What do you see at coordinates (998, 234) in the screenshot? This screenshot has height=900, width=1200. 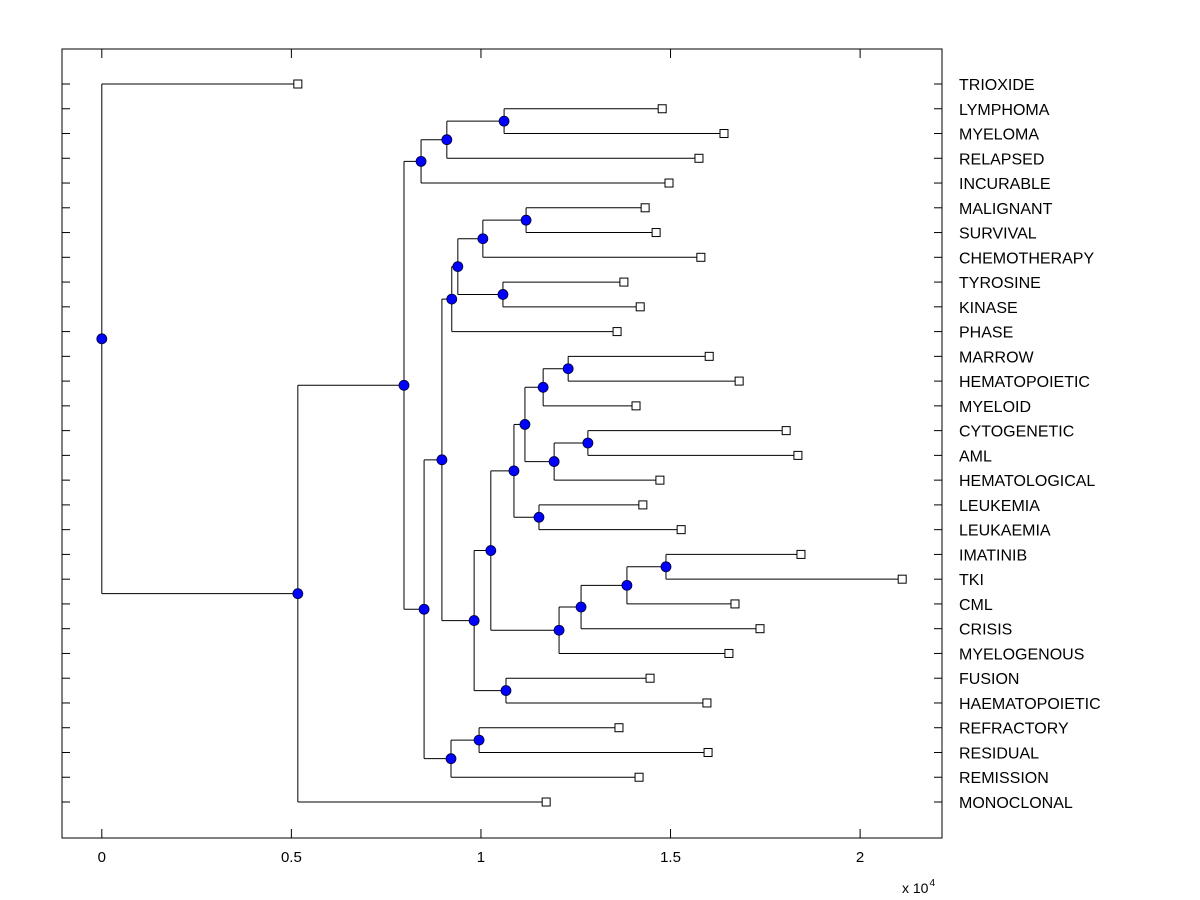 I see `leaf-label: SURVIVAL` at bounding box center [998, 234].